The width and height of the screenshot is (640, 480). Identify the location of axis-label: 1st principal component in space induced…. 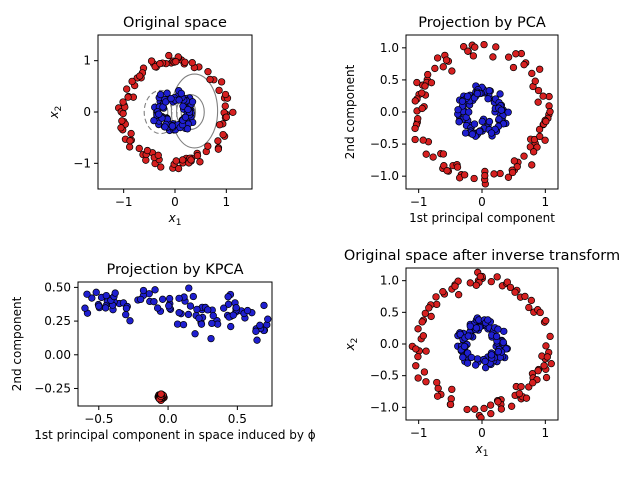
(175, 435).